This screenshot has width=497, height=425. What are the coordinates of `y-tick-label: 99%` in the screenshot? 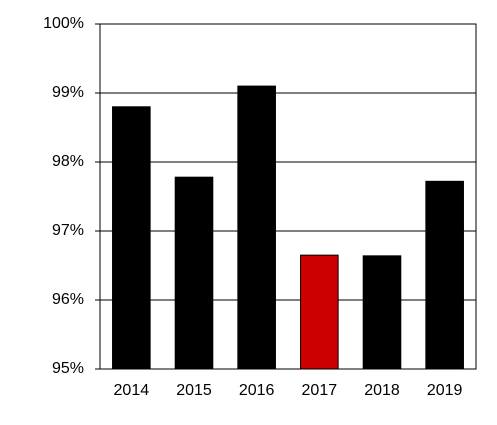 It's located at (68, 92).